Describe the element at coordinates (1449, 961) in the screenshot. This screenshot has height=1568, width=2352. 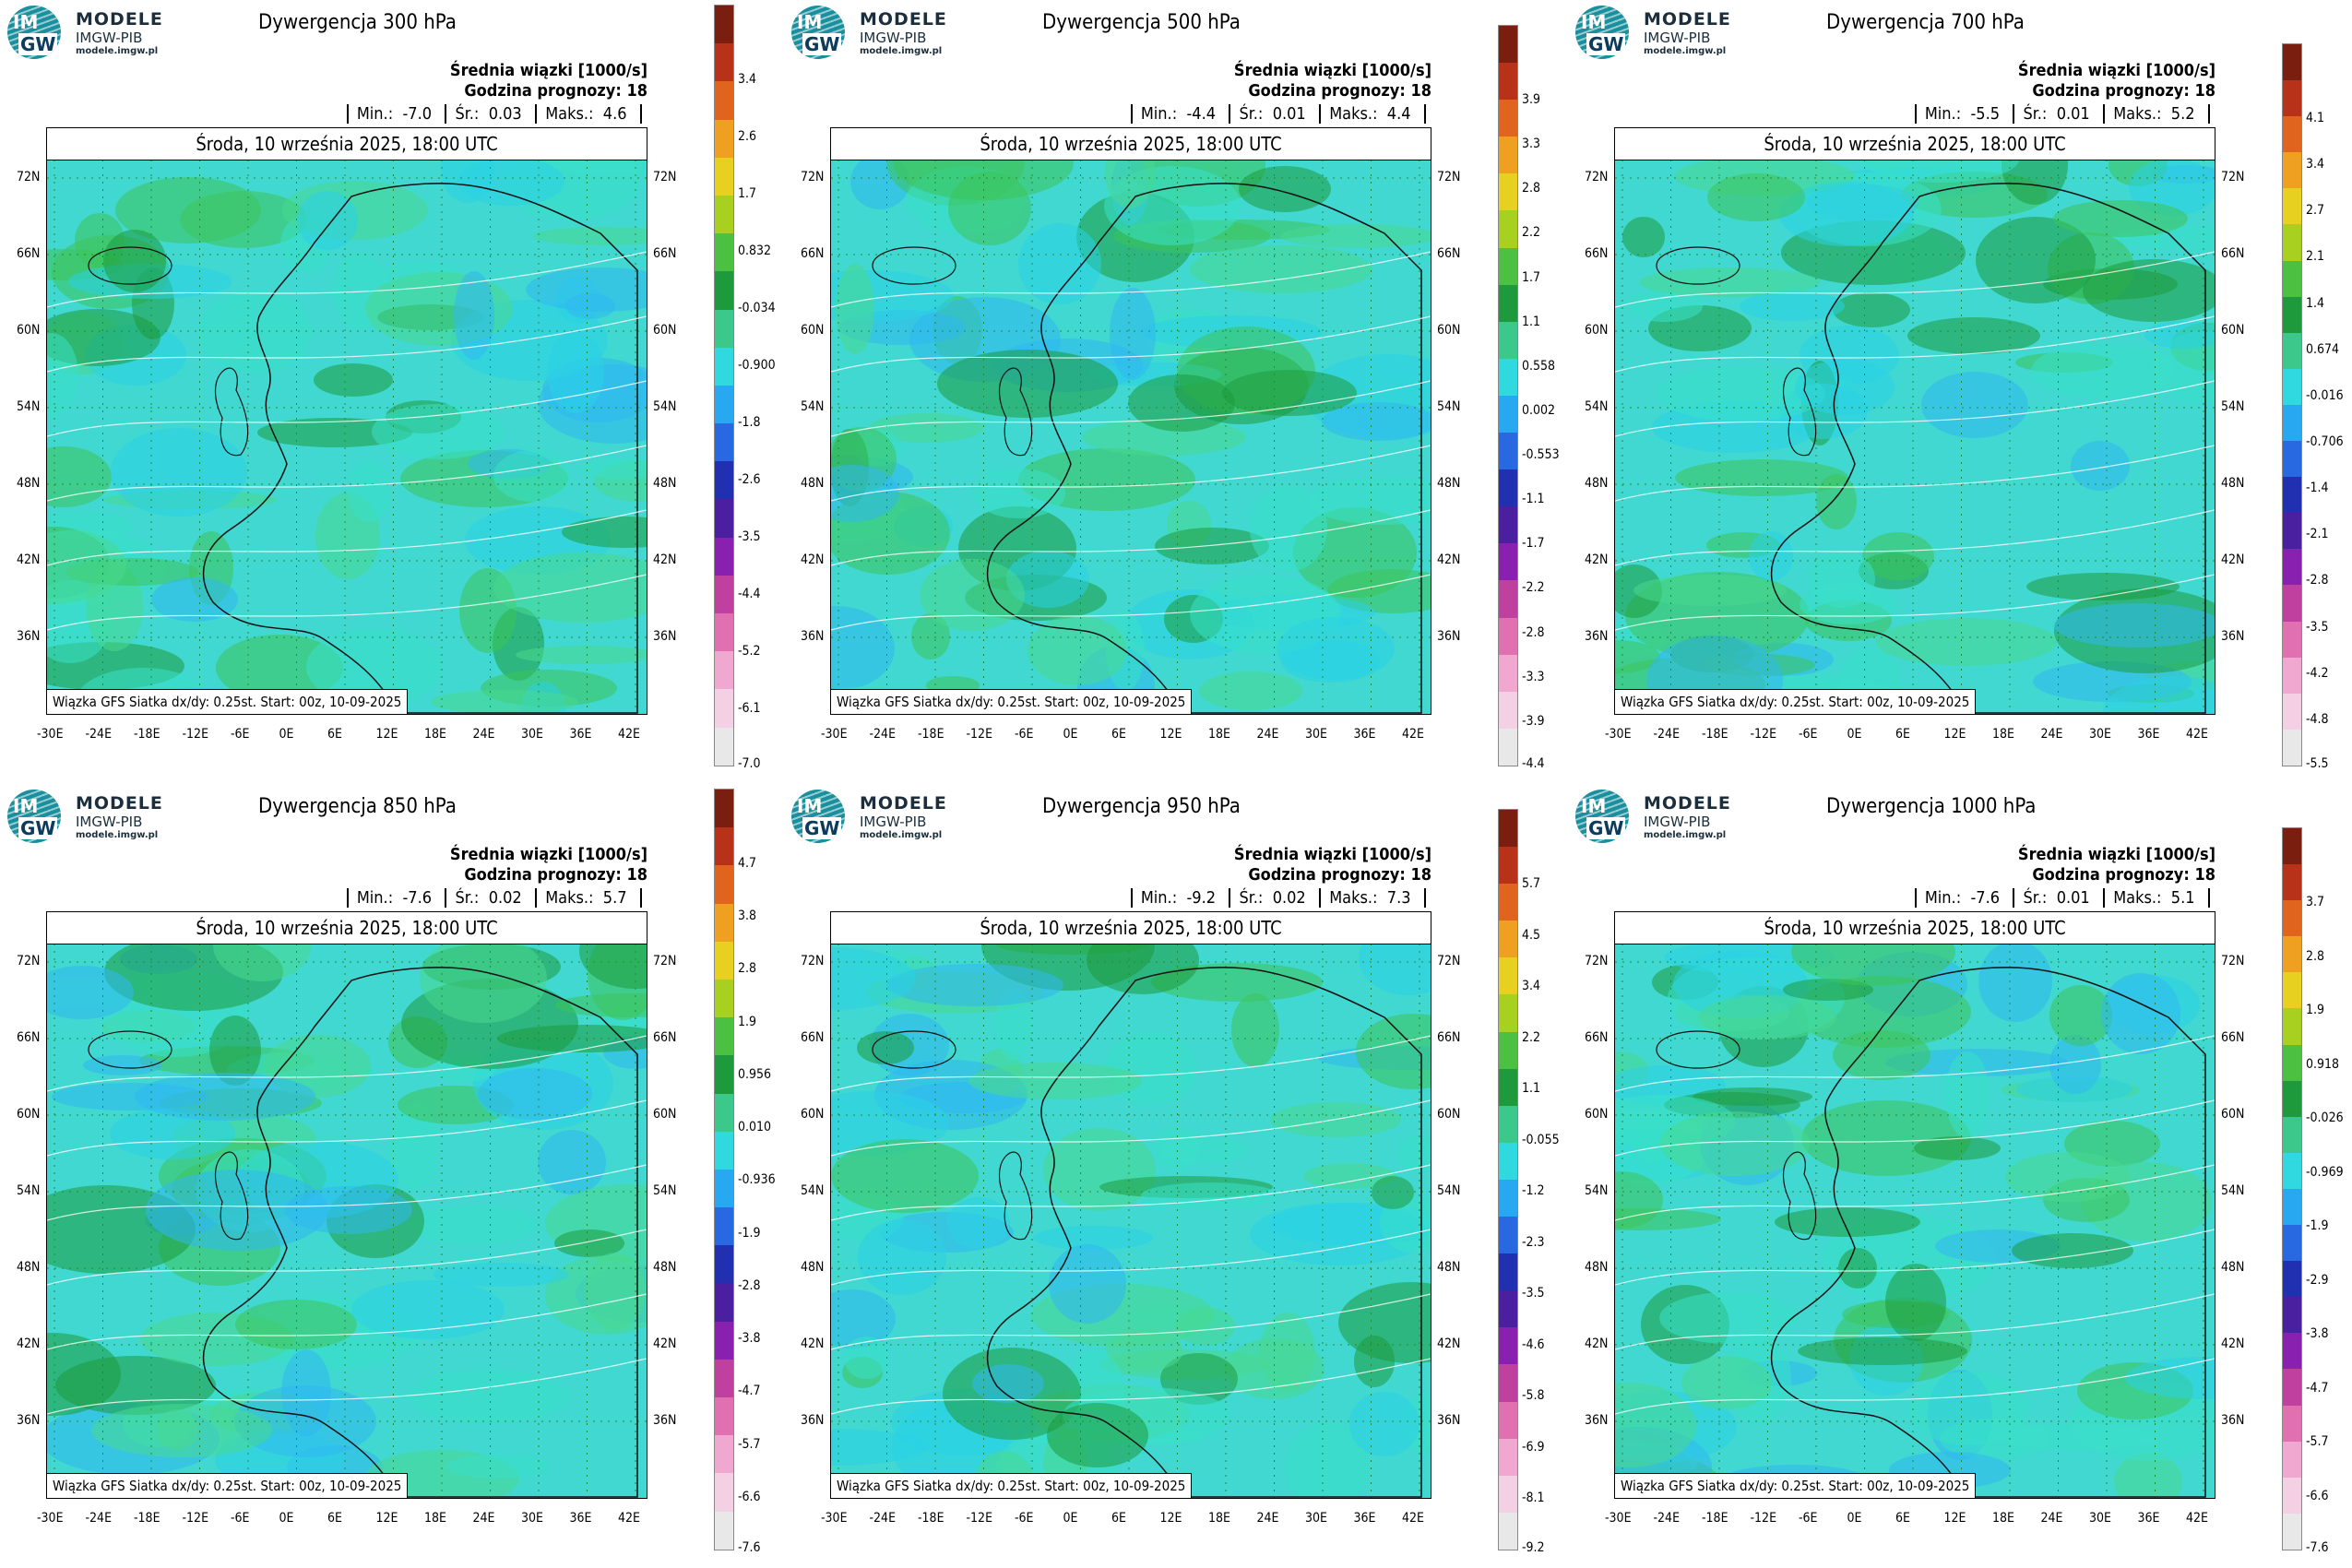
I see `lat-label-right: 72N` at that location.